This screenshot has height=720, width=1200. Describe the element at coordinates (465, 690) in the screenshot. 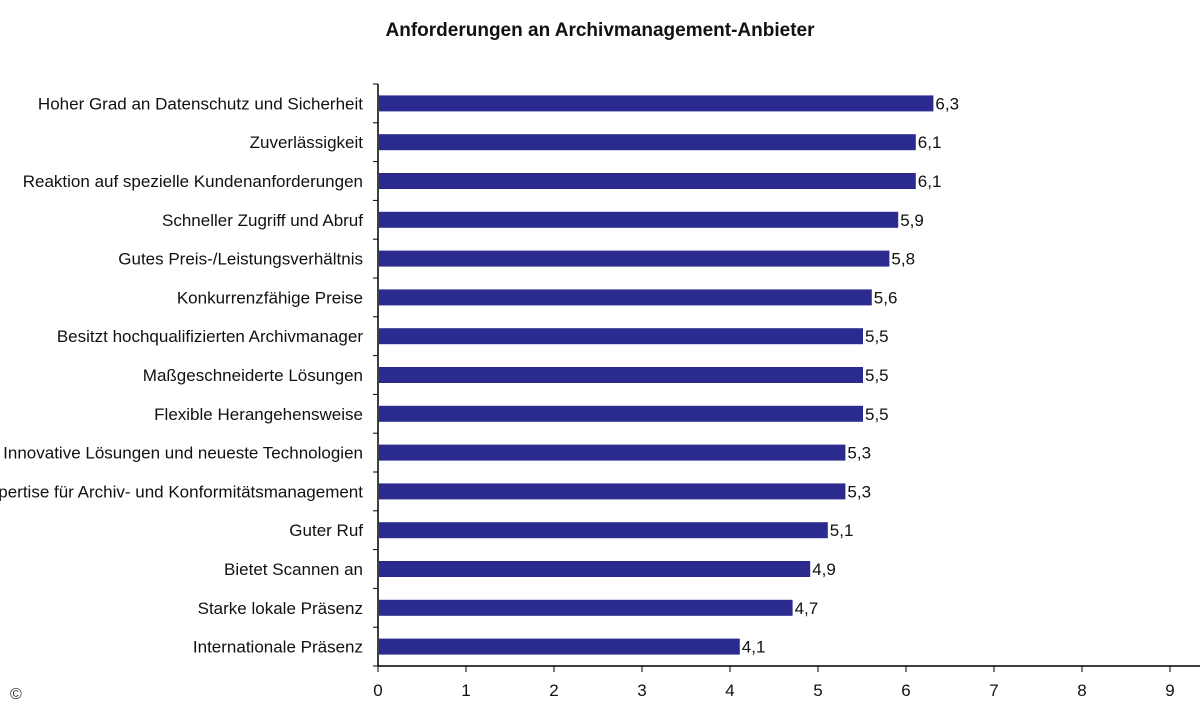

I see `x-tick-label: 1` at that location.